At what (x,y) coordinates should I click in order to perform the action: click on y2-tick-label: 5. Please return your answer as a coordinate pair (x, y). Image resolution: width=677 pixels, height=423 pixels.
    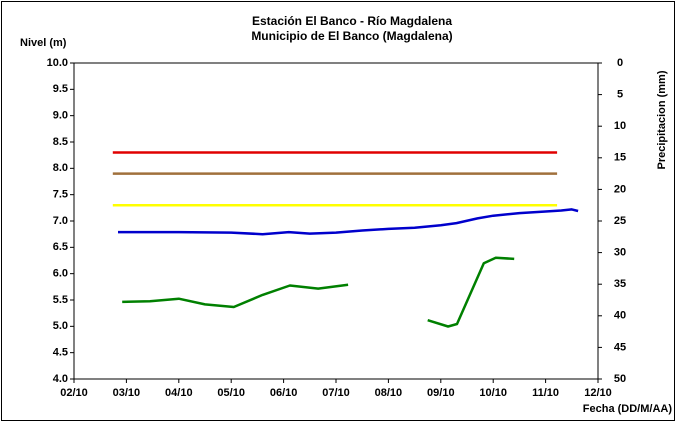
    Looking at the image, I should click on (620, 95).